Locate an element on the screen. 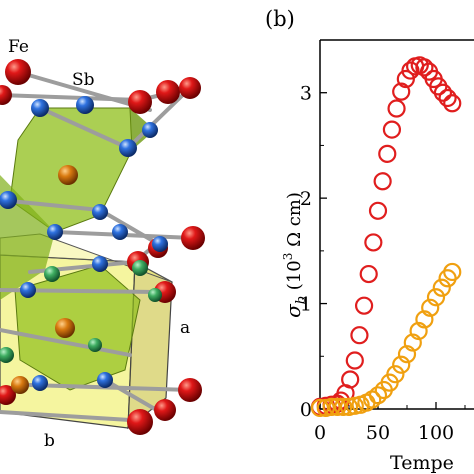  y-tick-label: 1 is located at coordinates (306, 305).